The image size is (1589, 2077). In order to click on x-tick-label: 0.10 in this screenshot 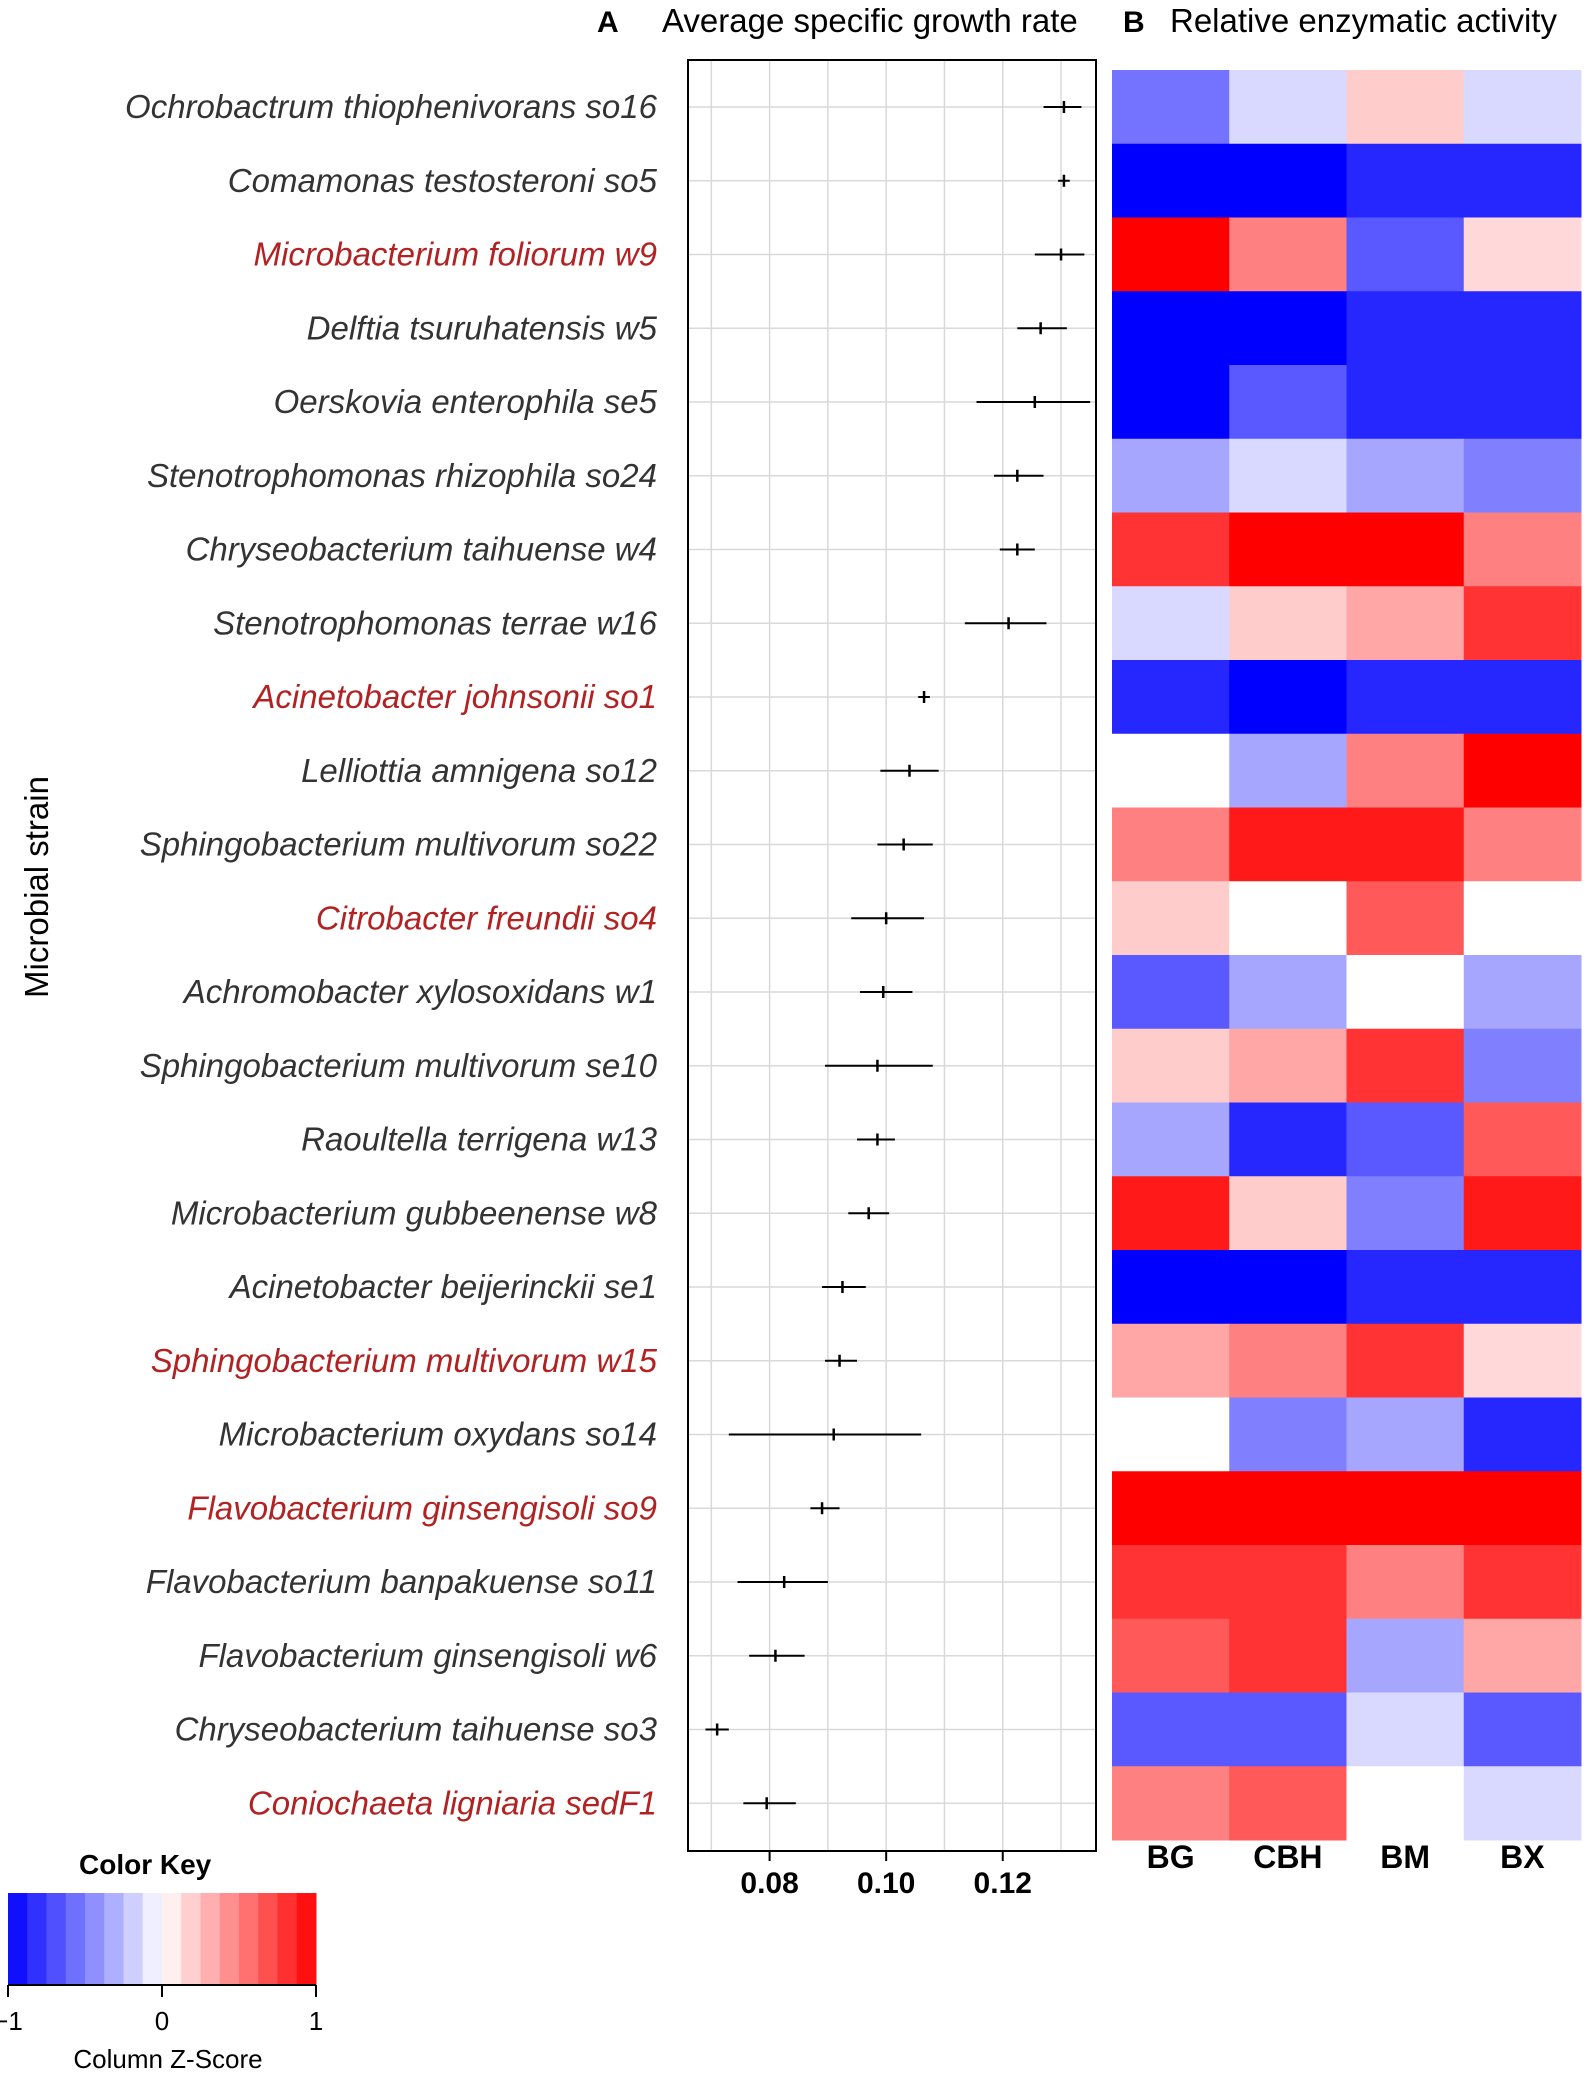, I will do `click(886, 1883)`.